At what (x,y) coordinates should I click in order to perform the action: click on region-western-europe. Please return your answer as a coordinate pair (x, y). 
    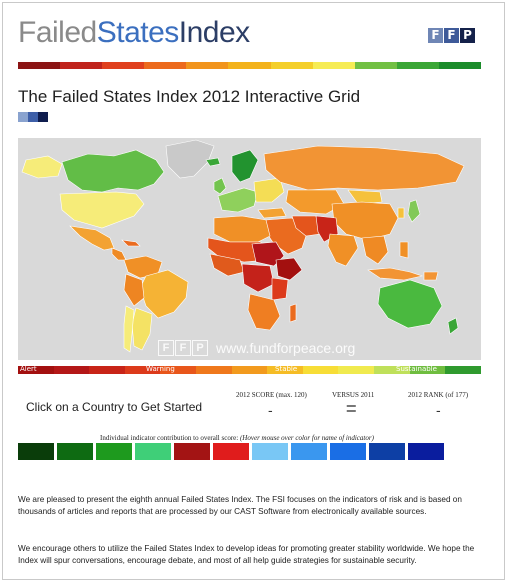
    Looking at the image, I should click on (238, 200).